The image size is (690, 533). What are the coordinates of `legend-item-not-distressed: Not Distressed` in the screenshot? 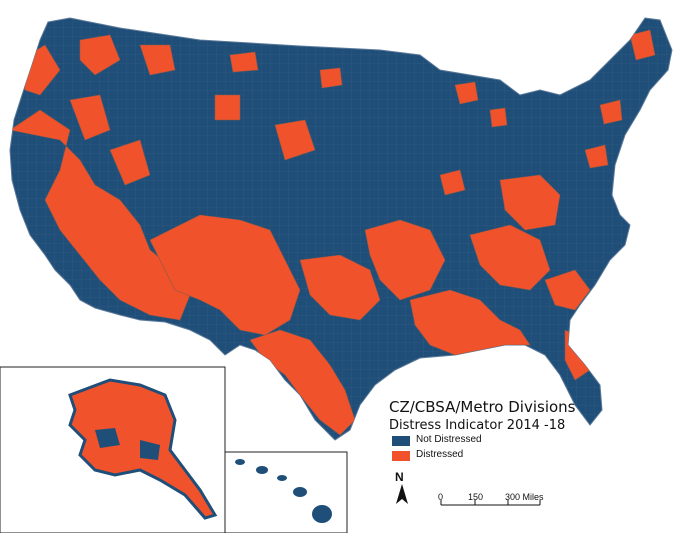 It's located at (449, 439).